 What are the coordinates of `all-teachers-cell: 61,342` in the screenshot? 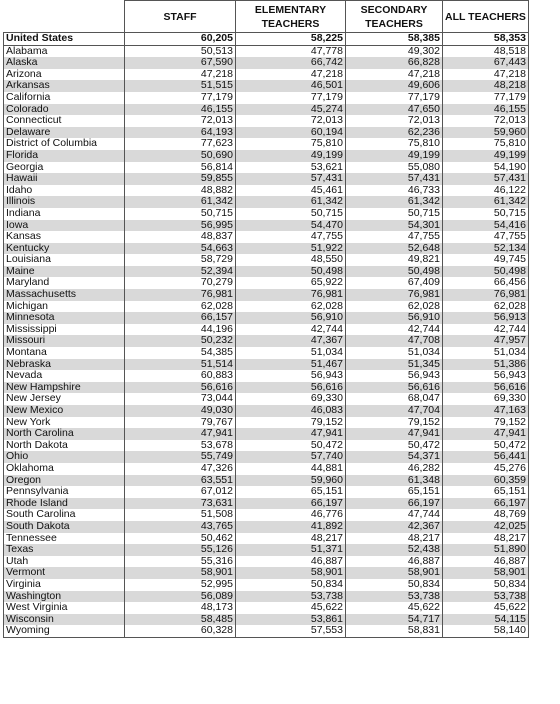 It's located at (485, 202).